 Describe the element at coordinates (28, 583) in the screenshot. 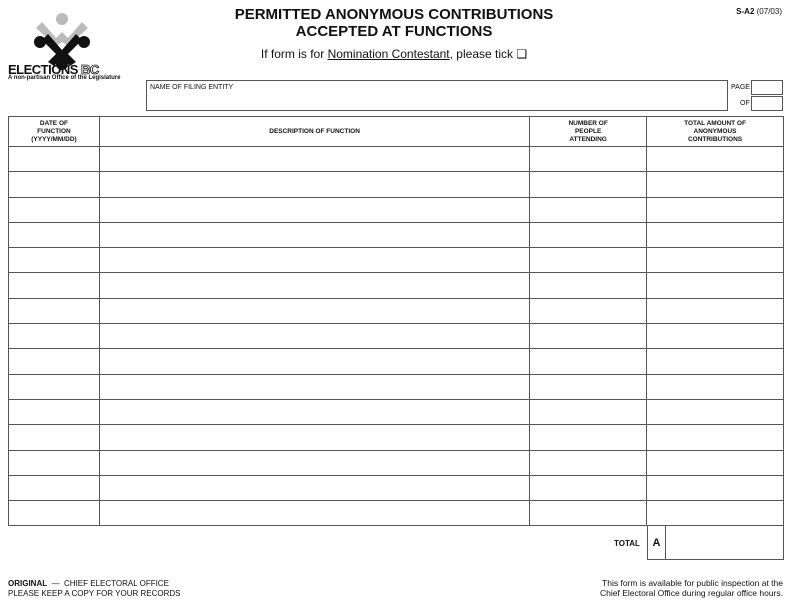

I see `footer-original: ORIGINAL` at that location.